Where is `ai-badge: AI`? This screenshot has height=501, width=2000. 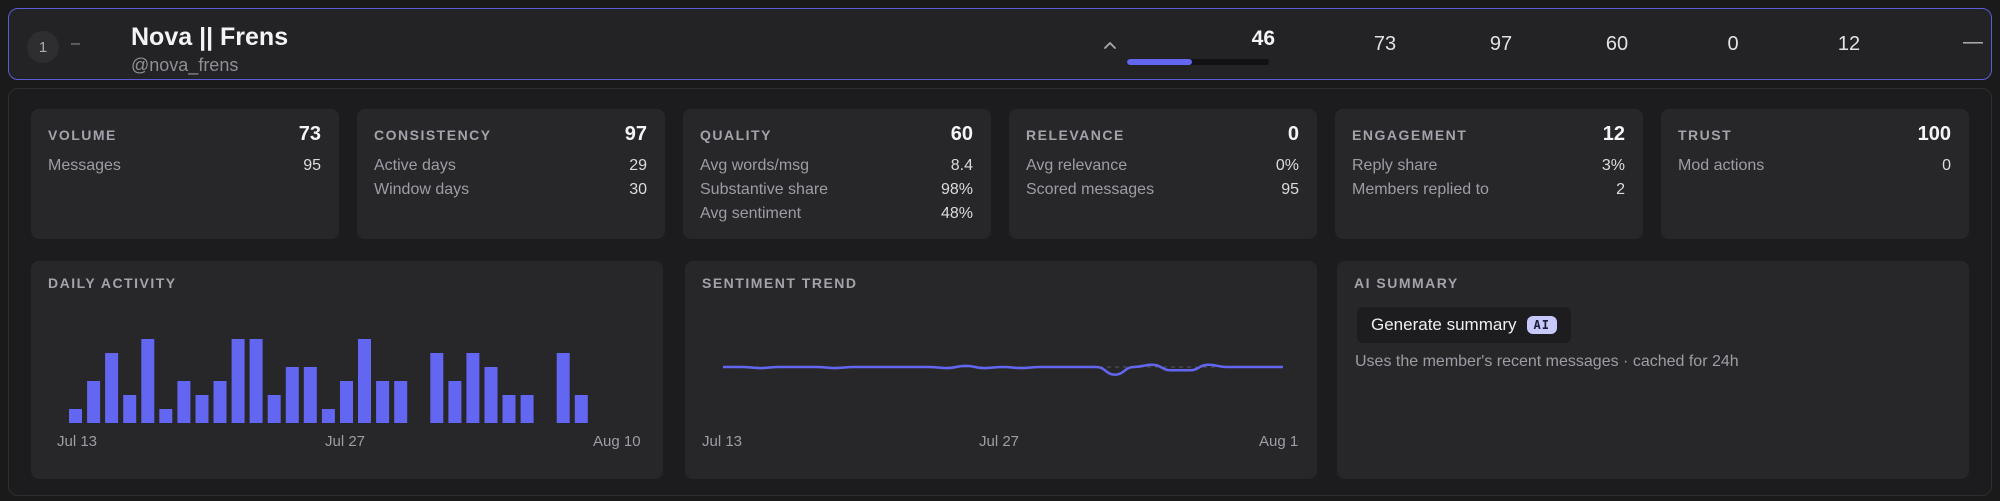 ai-badge: AI is located at coordinates (1541, 325).